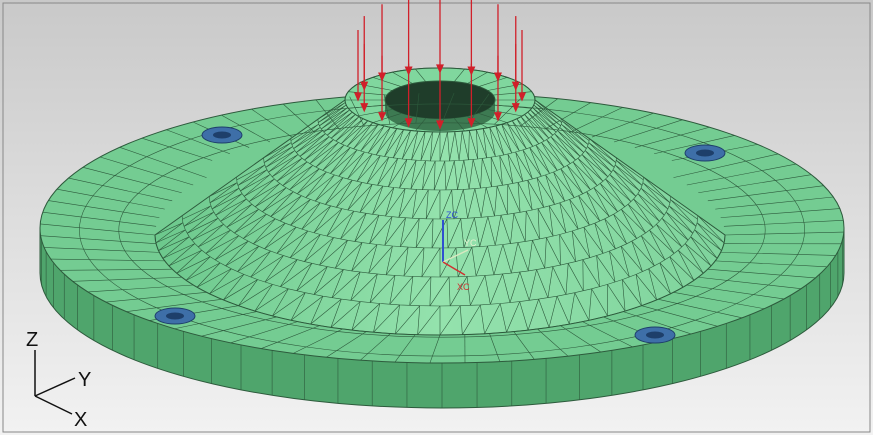 Image resolution: width=873 pixels, height=435 pixels. Describe the element at coordinates (32, 340) in the screenshot. I see `triad-z-label: Z` at that location.